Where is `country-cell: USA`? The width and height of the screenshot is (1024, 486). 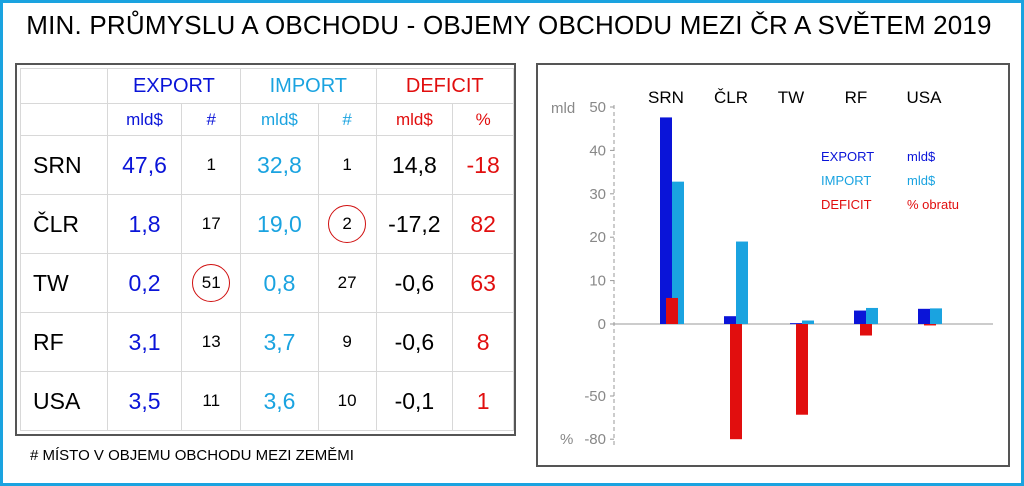
country-cell: USA is located at coordinates (64, 401).